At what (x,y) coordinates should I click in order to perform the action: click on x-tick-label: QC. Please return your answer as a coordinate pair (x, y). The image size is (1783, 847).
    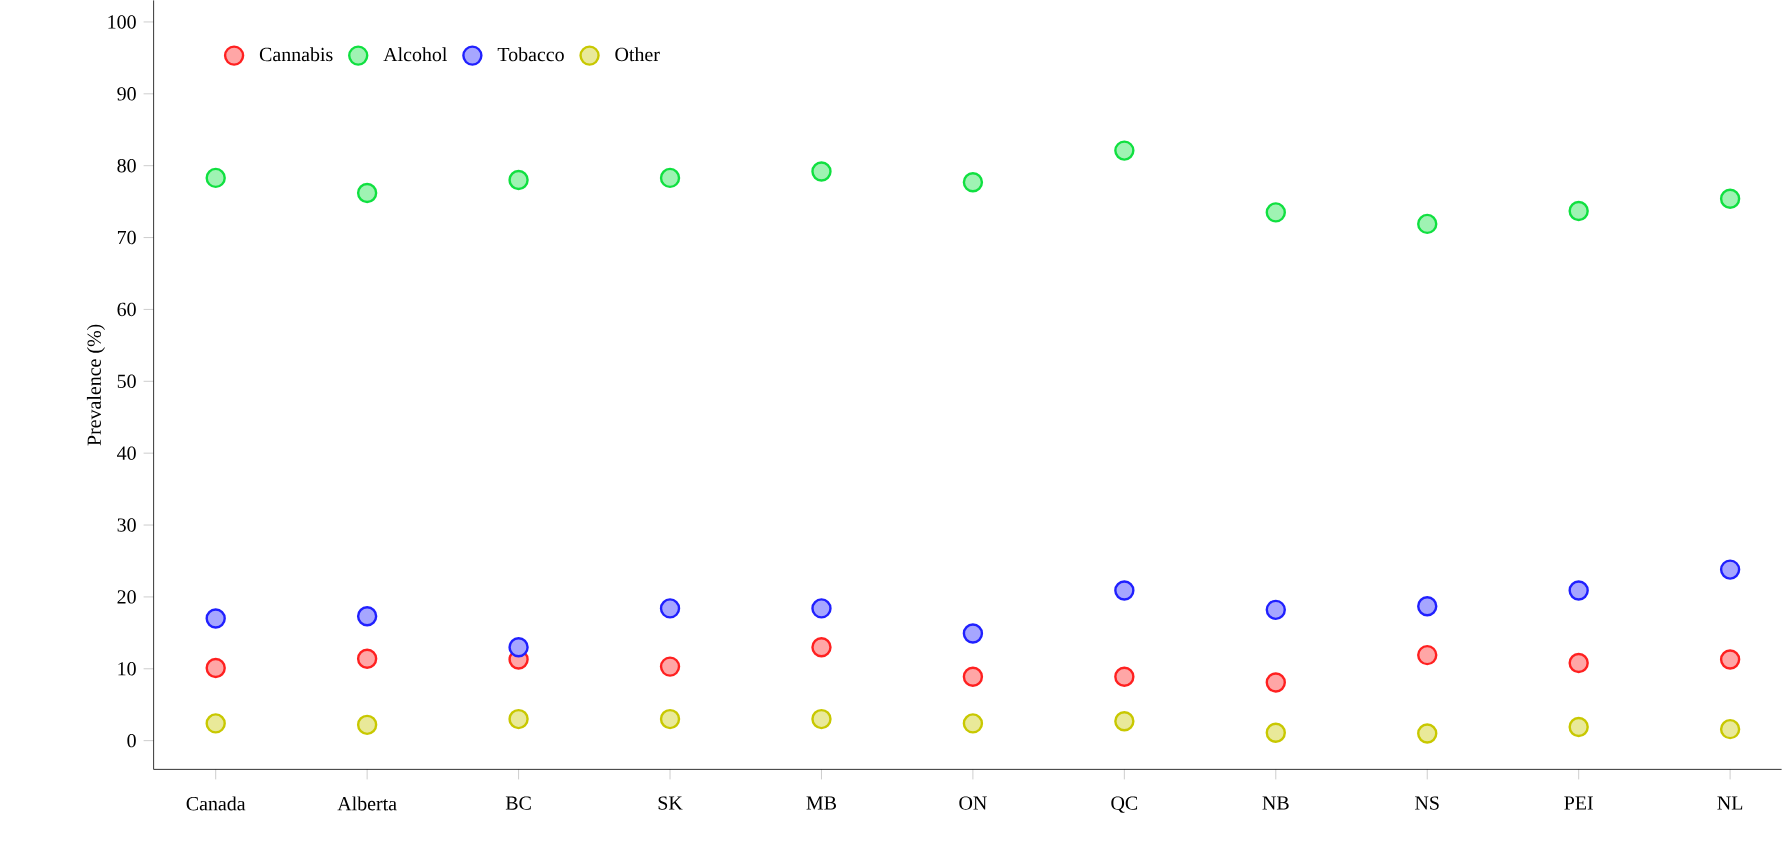
    Looking at the image, I should click on (1124, 804).